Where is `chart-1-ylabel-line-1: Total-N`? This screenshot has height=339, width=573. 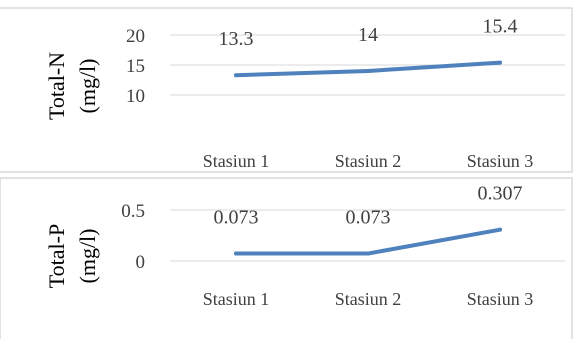 chart-1-ylabel-line-1: Total-N is located at coordinates (56, 86).